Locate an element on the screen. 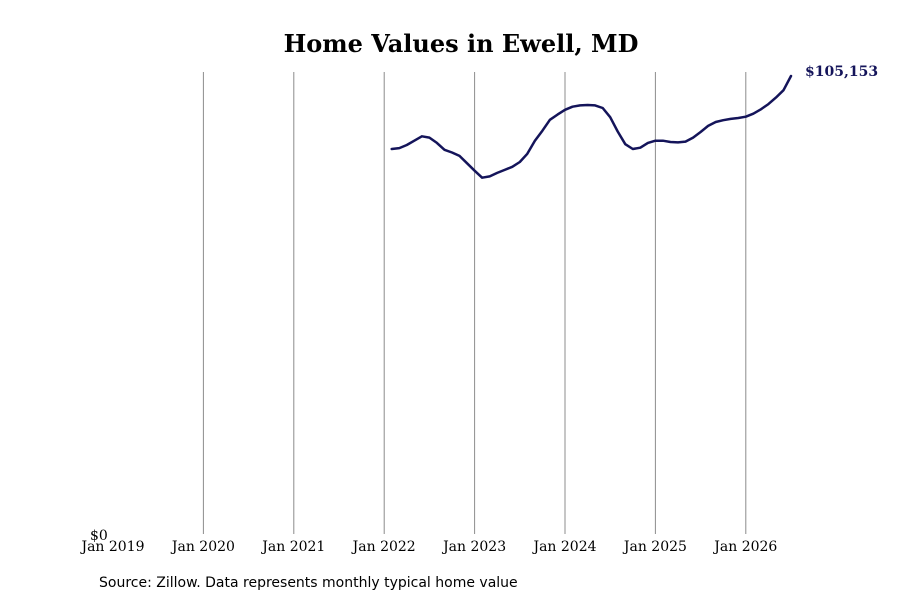 Image resolution: width=900 pixels, height=600 pixels. x-tick-label: Jan 2024 is located at coordinates (563, 547).